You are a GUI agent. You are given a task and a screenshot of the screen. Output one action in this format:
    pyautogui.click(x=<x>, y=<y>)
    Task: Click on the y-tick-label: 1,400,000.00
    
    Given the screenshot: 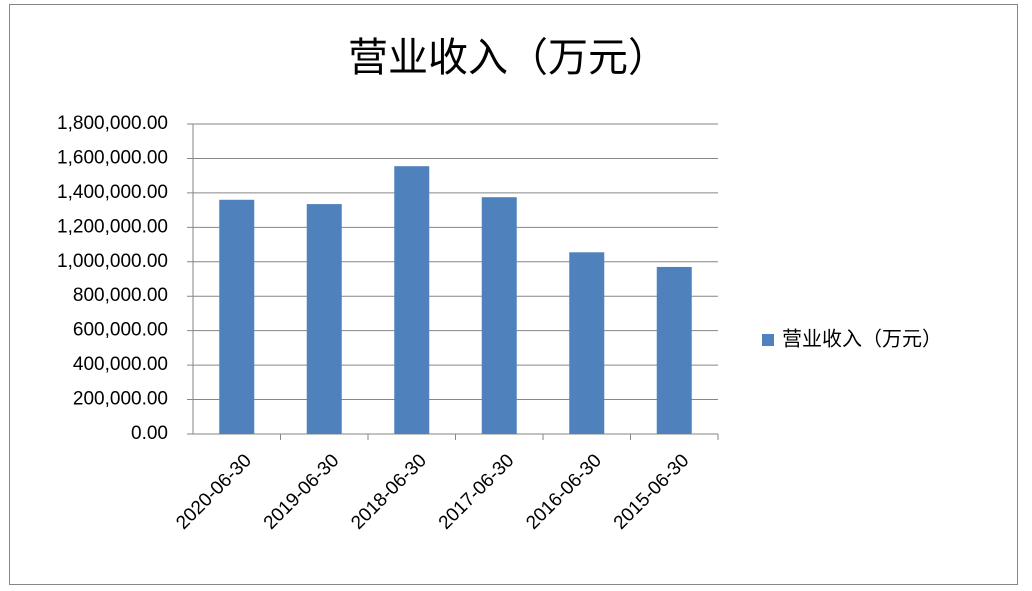 What is the action you would take?
    pyautogui.click(x=112, y=192)
    